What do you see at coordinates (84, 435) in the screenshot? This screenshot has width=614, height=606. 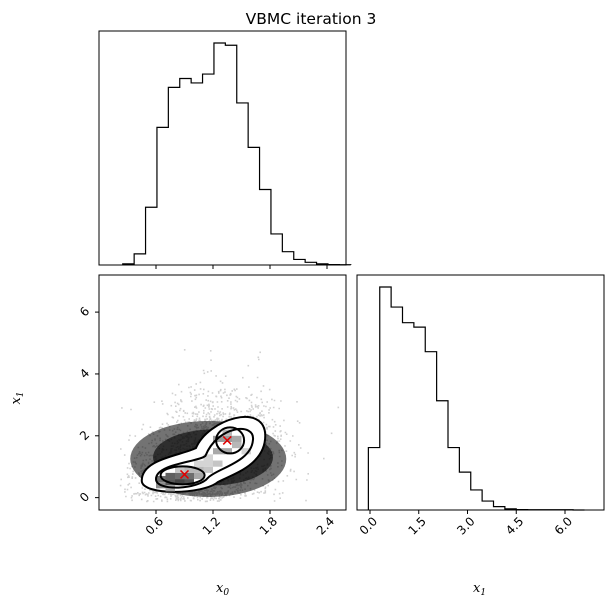 I see `y-tick-label: 2` at bounding box center [84, 435].